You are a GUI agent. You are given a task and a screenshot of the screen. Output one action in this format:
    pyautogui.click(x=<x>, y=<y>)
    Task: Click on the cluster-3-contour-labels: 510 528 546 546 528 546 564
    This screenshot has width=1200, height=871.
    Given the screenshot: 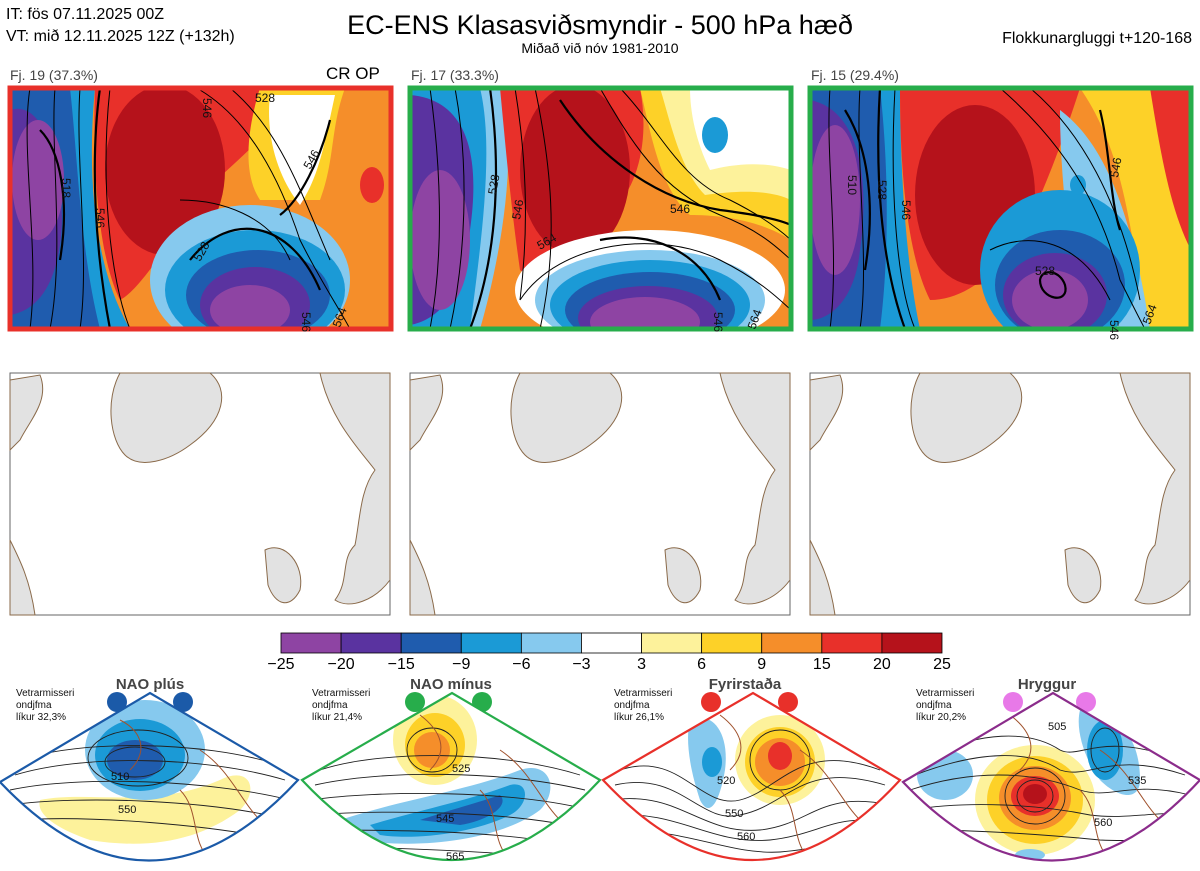 What is the action you would take?
    pyautogui.click(x=1002, y=248)
    